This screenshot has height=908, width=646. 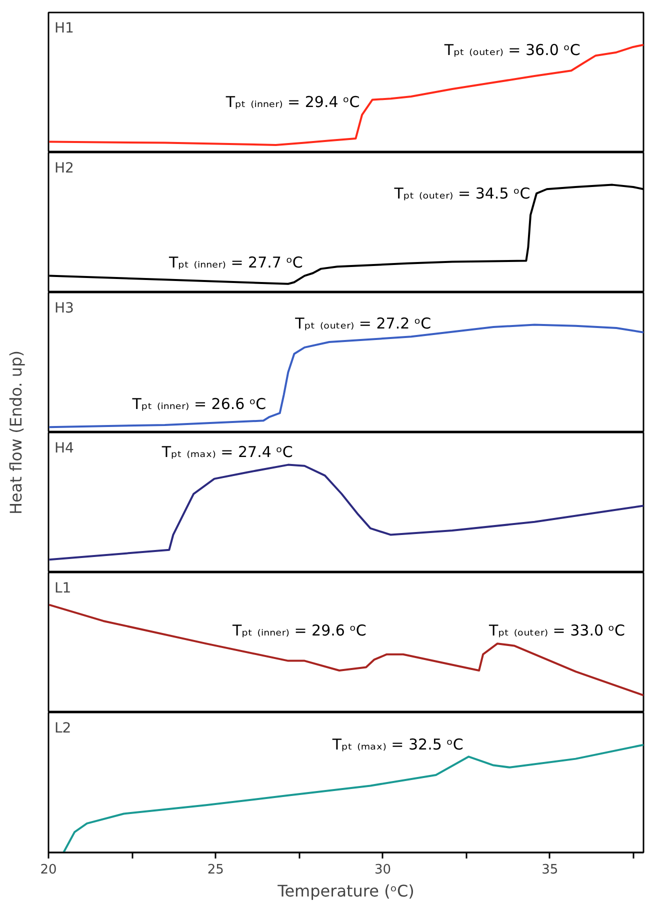 What do you see at coordinates (63, 728) in the screenshot?
I see `chart-title: L2` at bounding box center [63, 728].